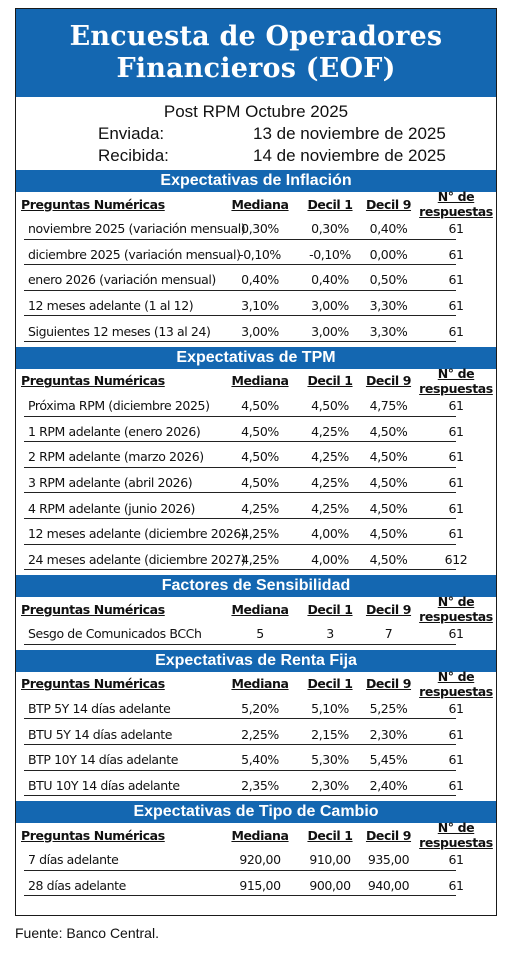 The height and width of the screenshot is (959, 520). Describe the element at coordinates (260, 760) in the screenshot. I see `cell-value: 5,40%` at that location.